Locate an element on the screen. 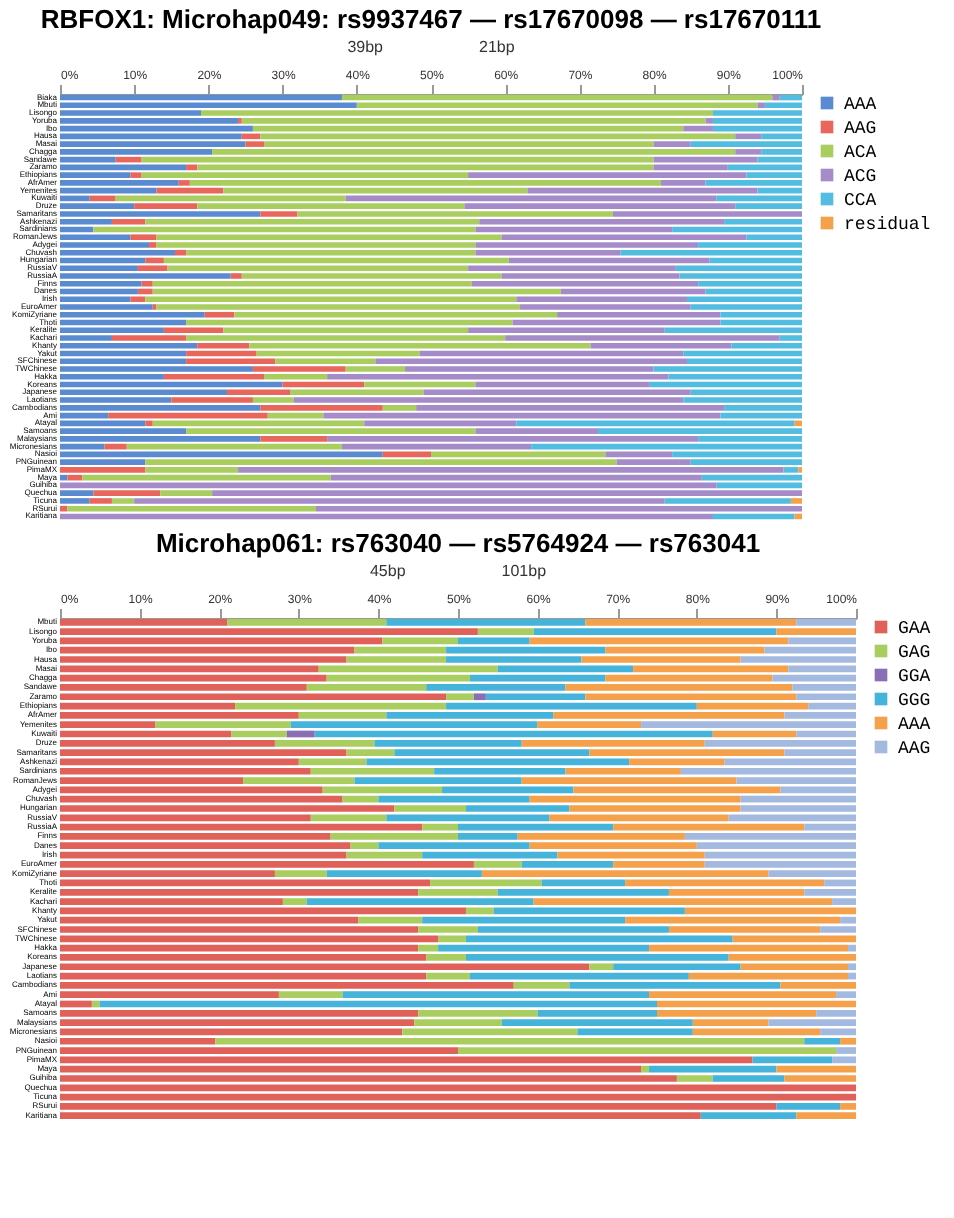 The height and width of the screenshot is (1218, 954). chart-title: Microhap061: rs763040 — rs5764924 — rs763041 is located at coordinates (458, 543).